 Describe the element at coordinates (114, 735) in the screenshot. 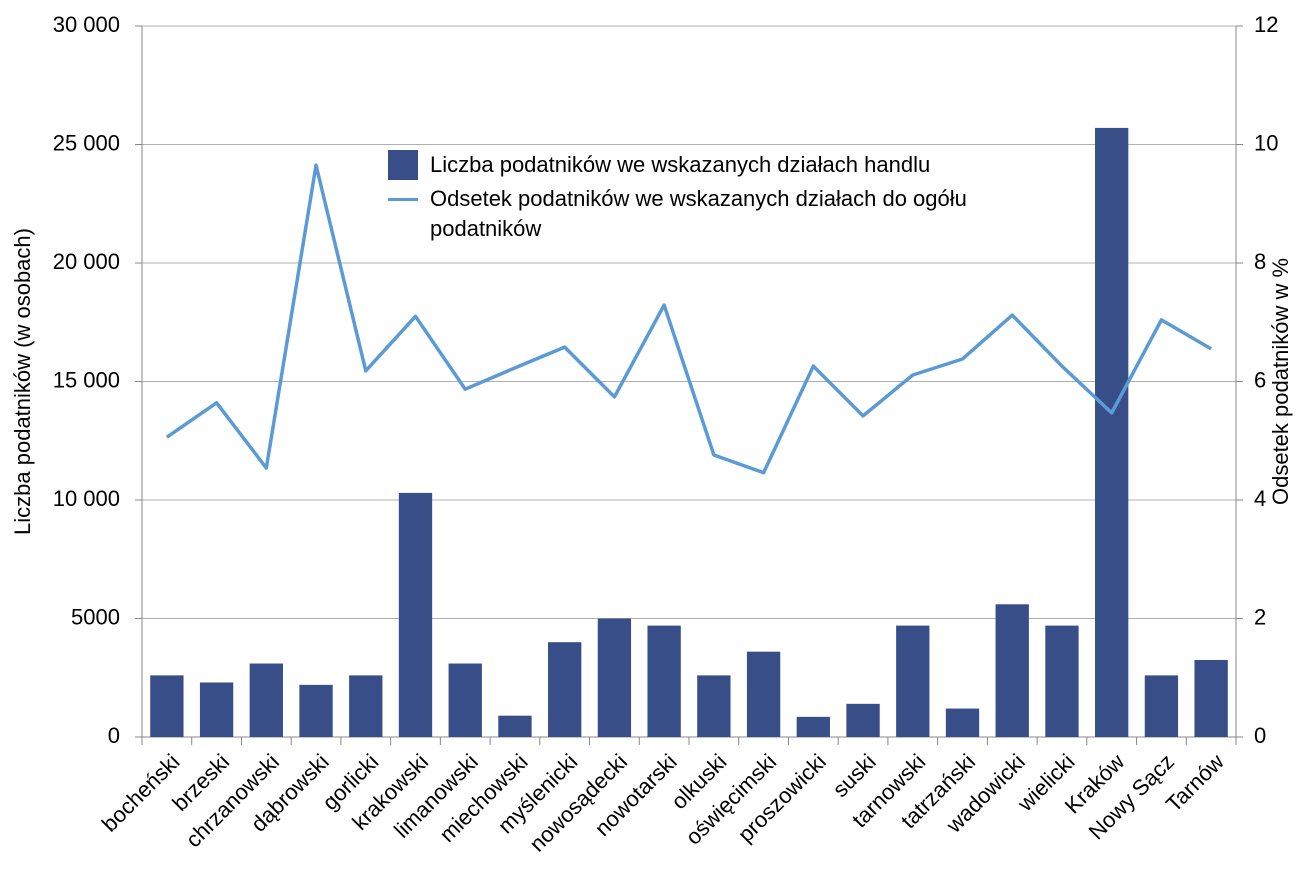

I see `y-tick-label: 0` at that location.